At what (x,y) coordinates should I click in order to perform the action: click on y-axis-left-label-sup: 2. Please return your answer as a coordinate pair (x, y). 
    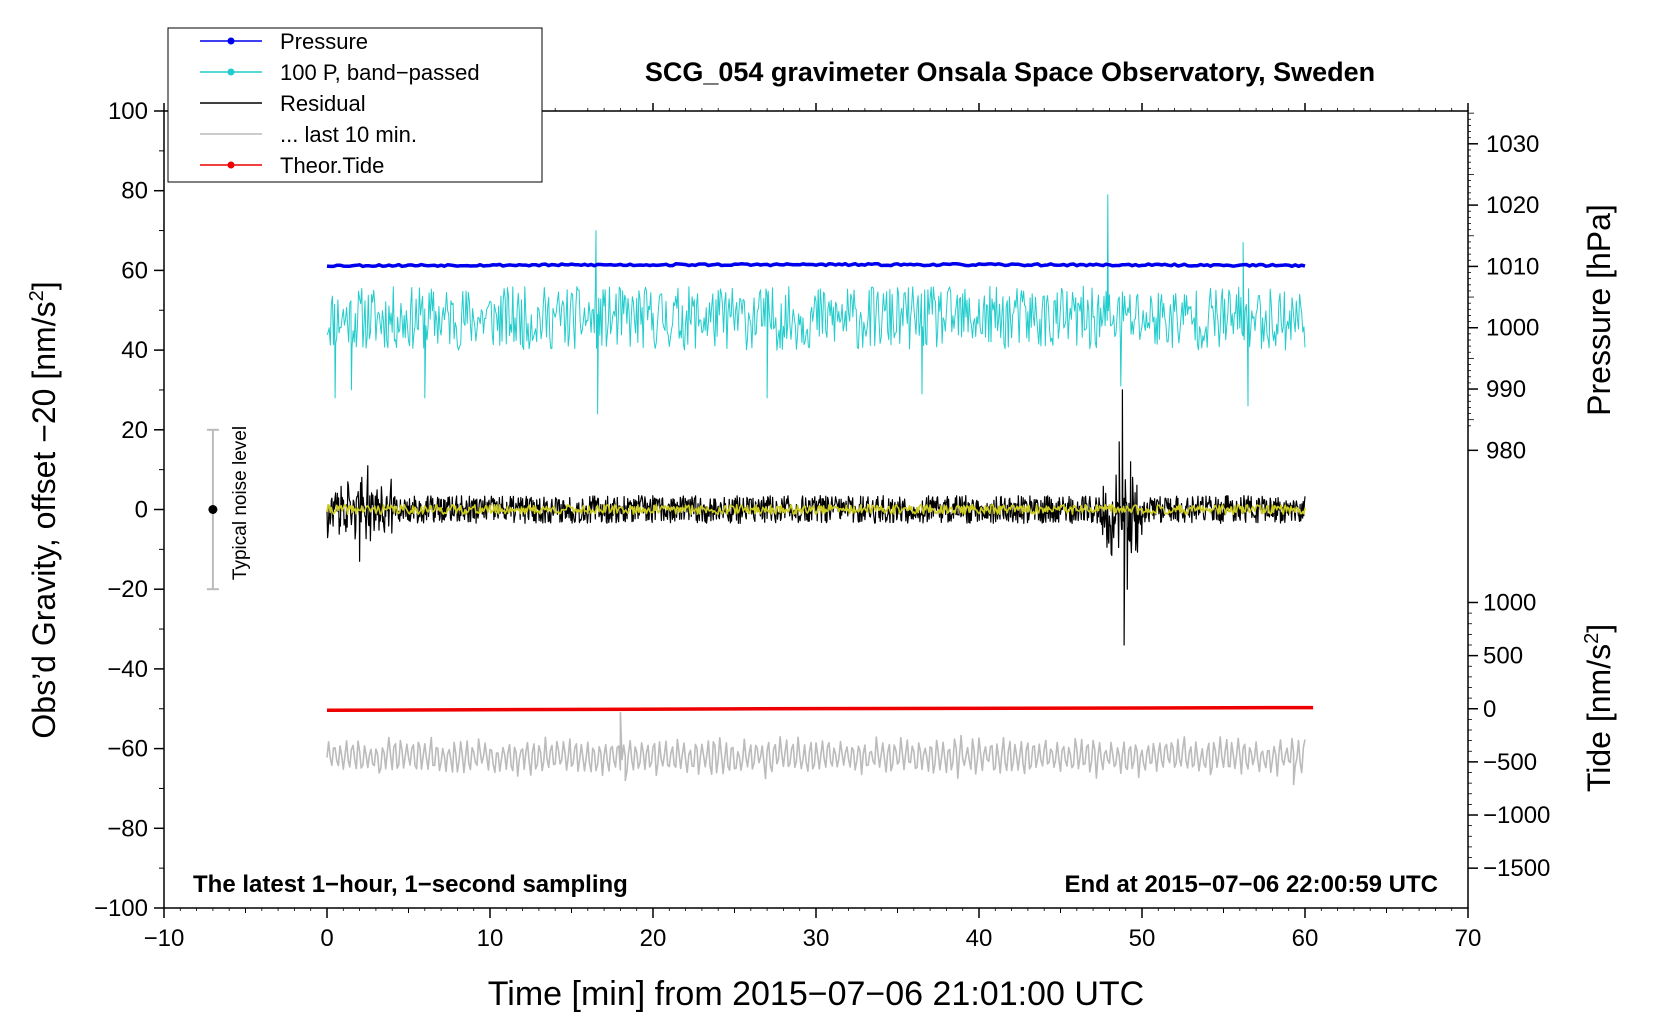
    Looking at the image, I should click on (37, 295).